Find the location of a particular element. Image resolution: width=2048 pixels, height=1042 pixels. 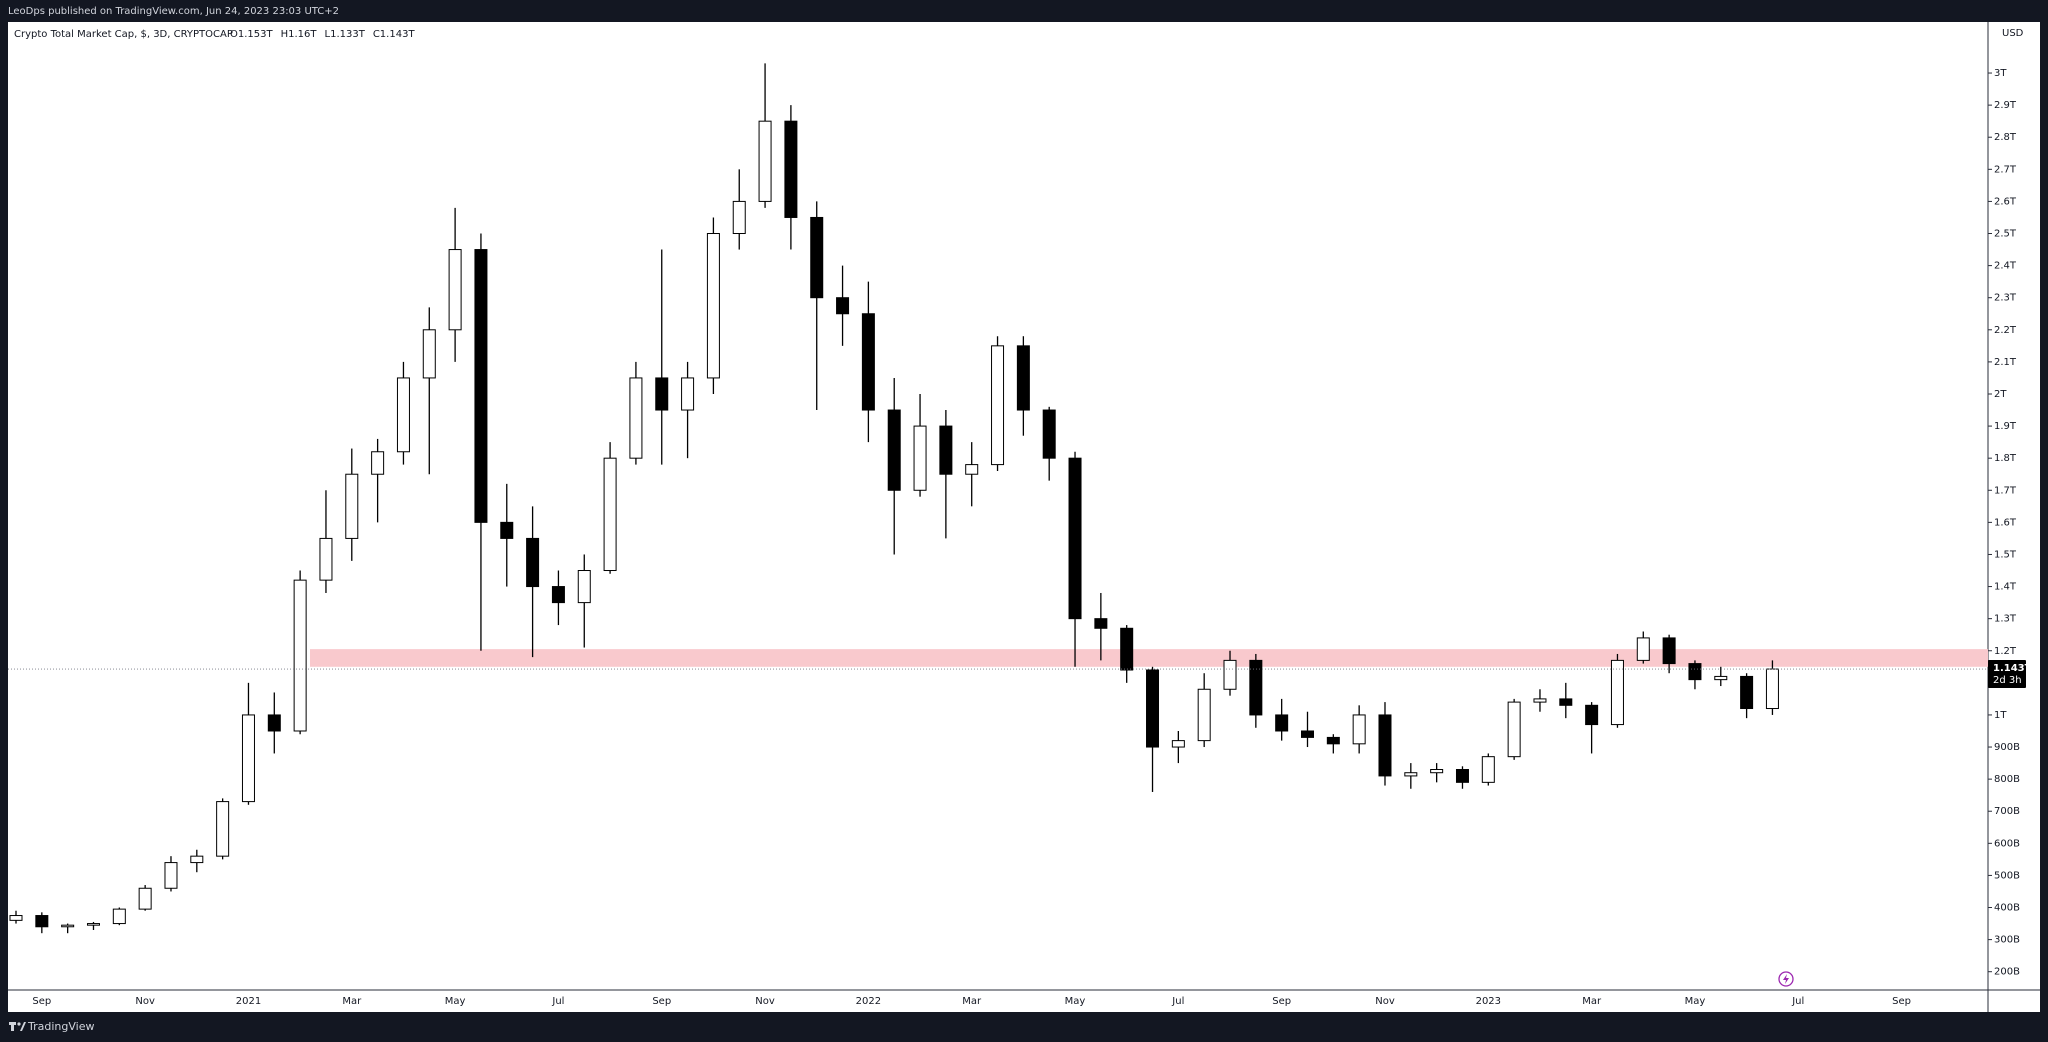

x-tick-label: 2023 is located at coordinates (1488, 1001).